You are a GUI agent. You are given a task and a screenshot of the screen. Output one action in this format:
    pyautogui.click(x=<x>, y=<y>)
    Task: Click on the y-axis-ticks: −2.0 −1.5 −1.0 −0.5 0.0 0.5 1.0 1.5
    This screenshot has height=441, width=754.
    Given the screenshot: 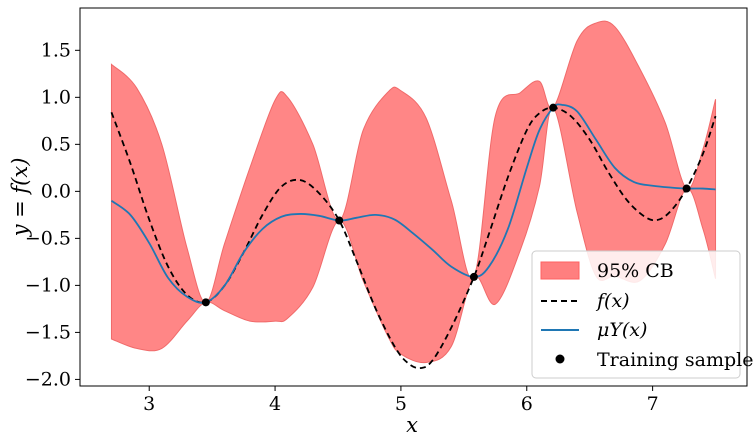 What is the action you would take?
    pyautogui.click(x=52, y=214)
    